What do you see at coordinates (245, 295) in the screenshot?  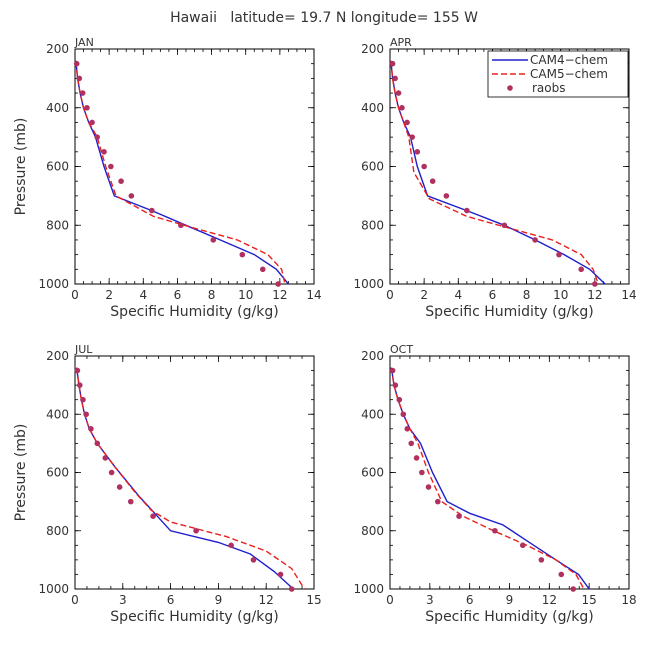 I see `x-tick-label: 10` at bounding box center [245, 295].